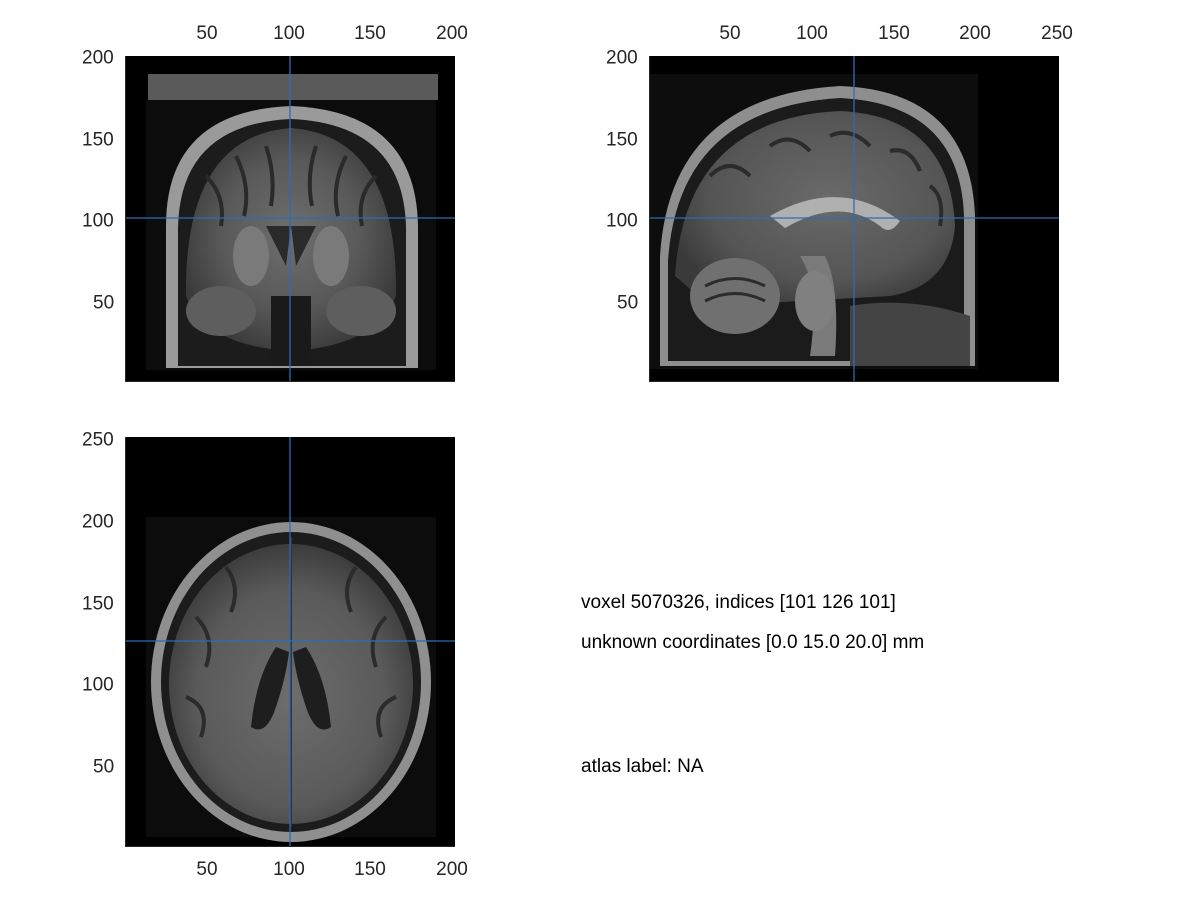  I want to click on sagittal-y-tick: 50, so click(628, 303).